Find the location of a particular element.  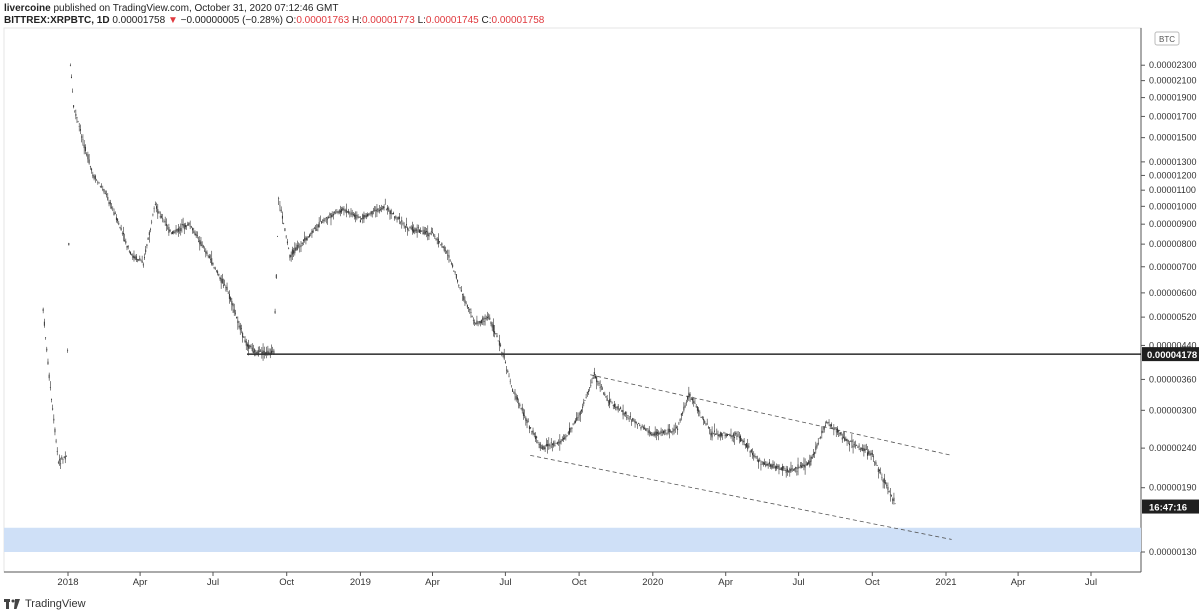

y-tick-label: 0.00001700 is located at coordinates (1173, 116).